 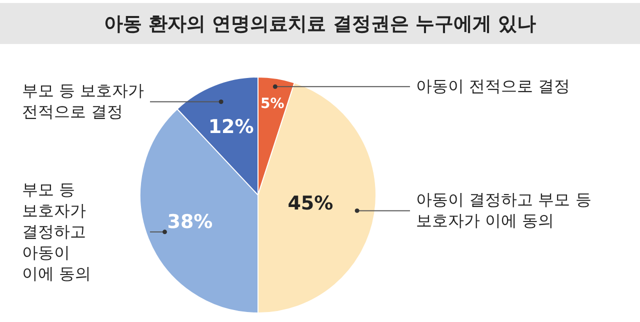 I want to click on data-label: 45%, so click(x=311, y=203).